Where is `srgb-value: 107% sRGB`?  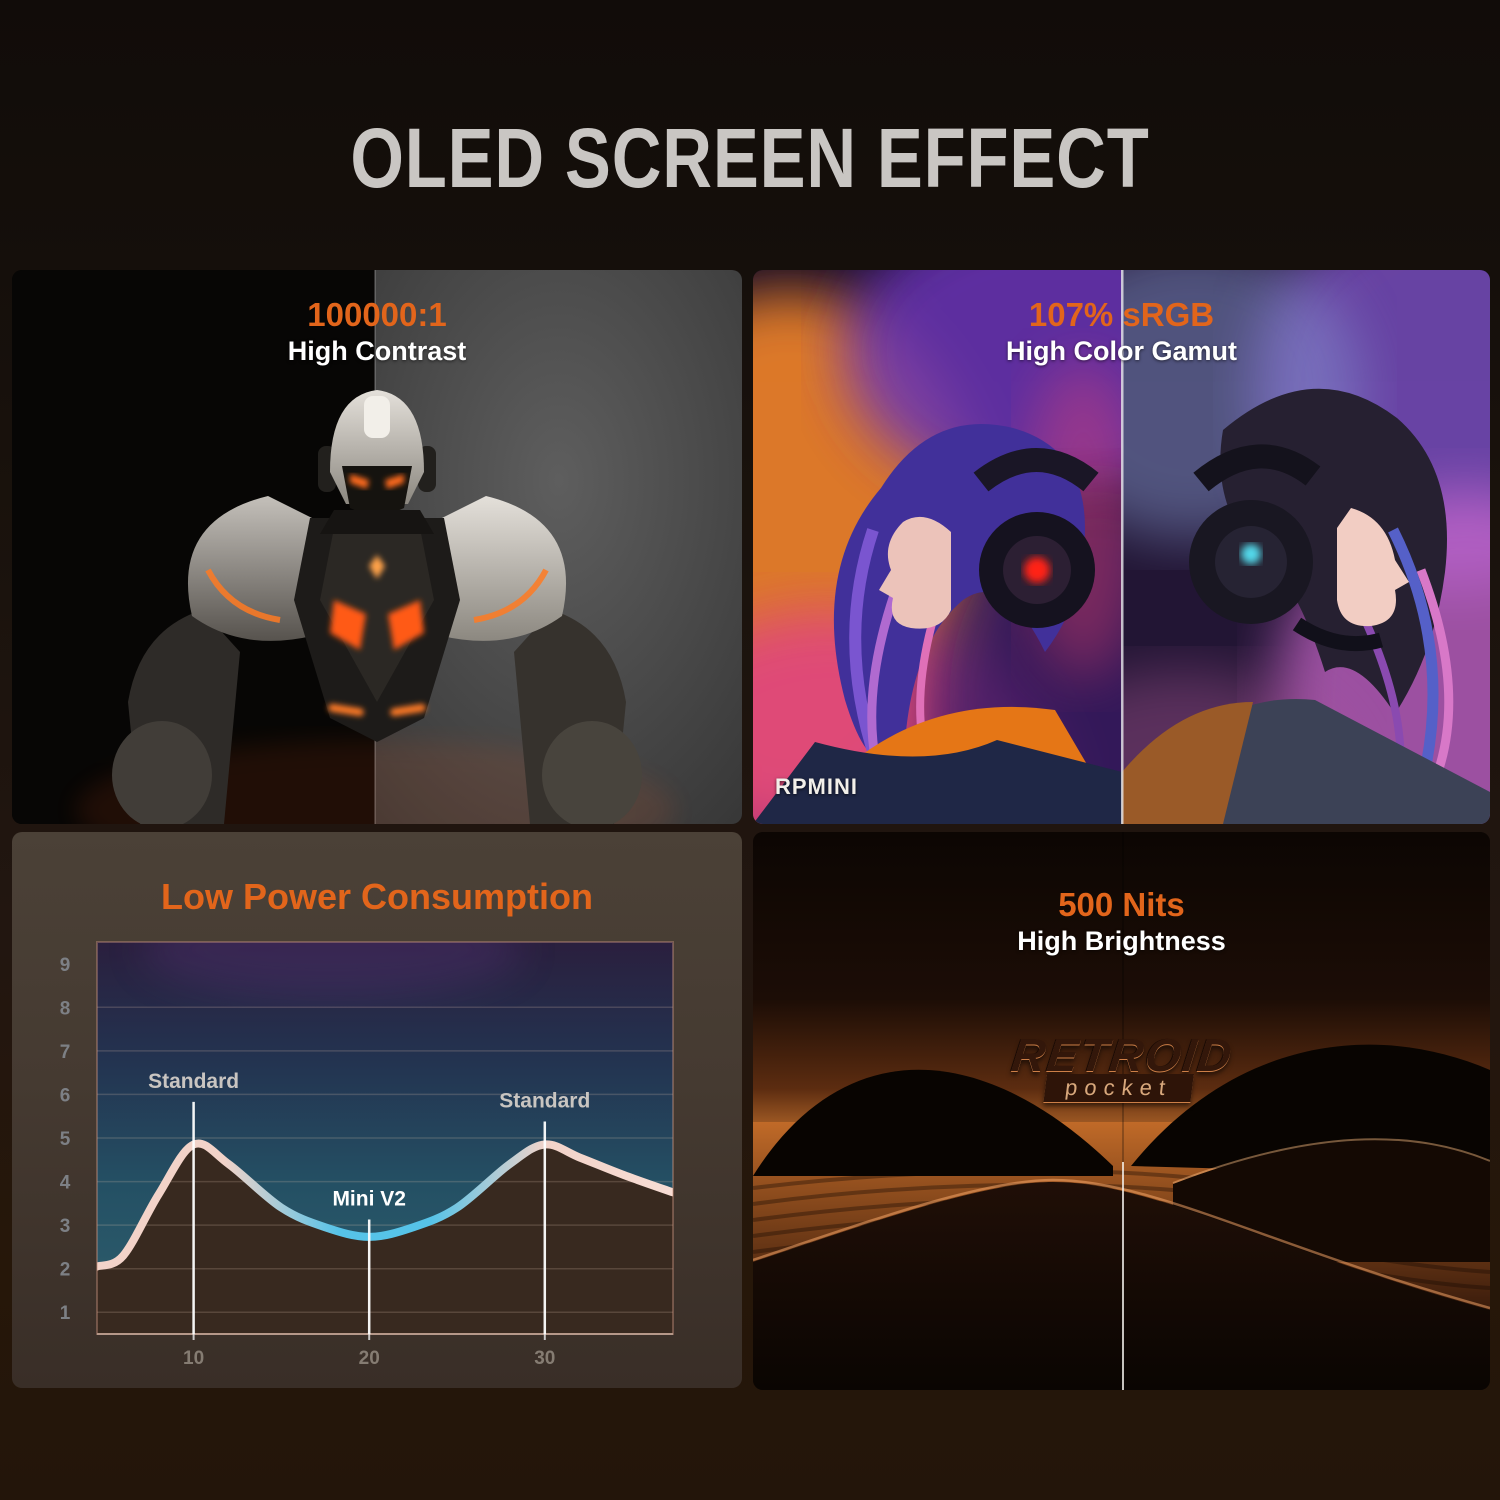 srgb-value: 107% sRGB is located at coordinates (1121, 314).